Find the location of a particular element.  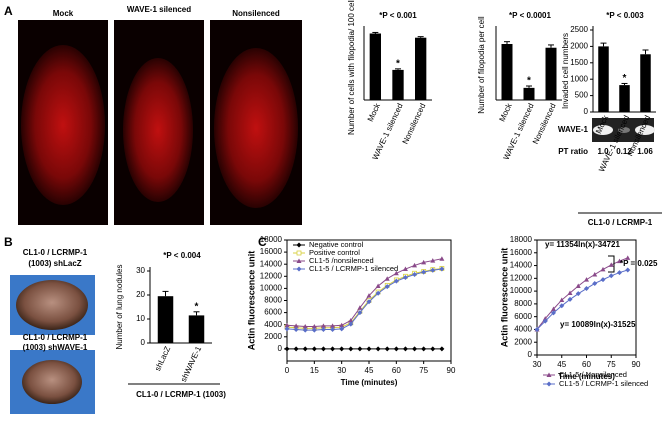

legend-label: Negative control is located at coordinates (336, 244).